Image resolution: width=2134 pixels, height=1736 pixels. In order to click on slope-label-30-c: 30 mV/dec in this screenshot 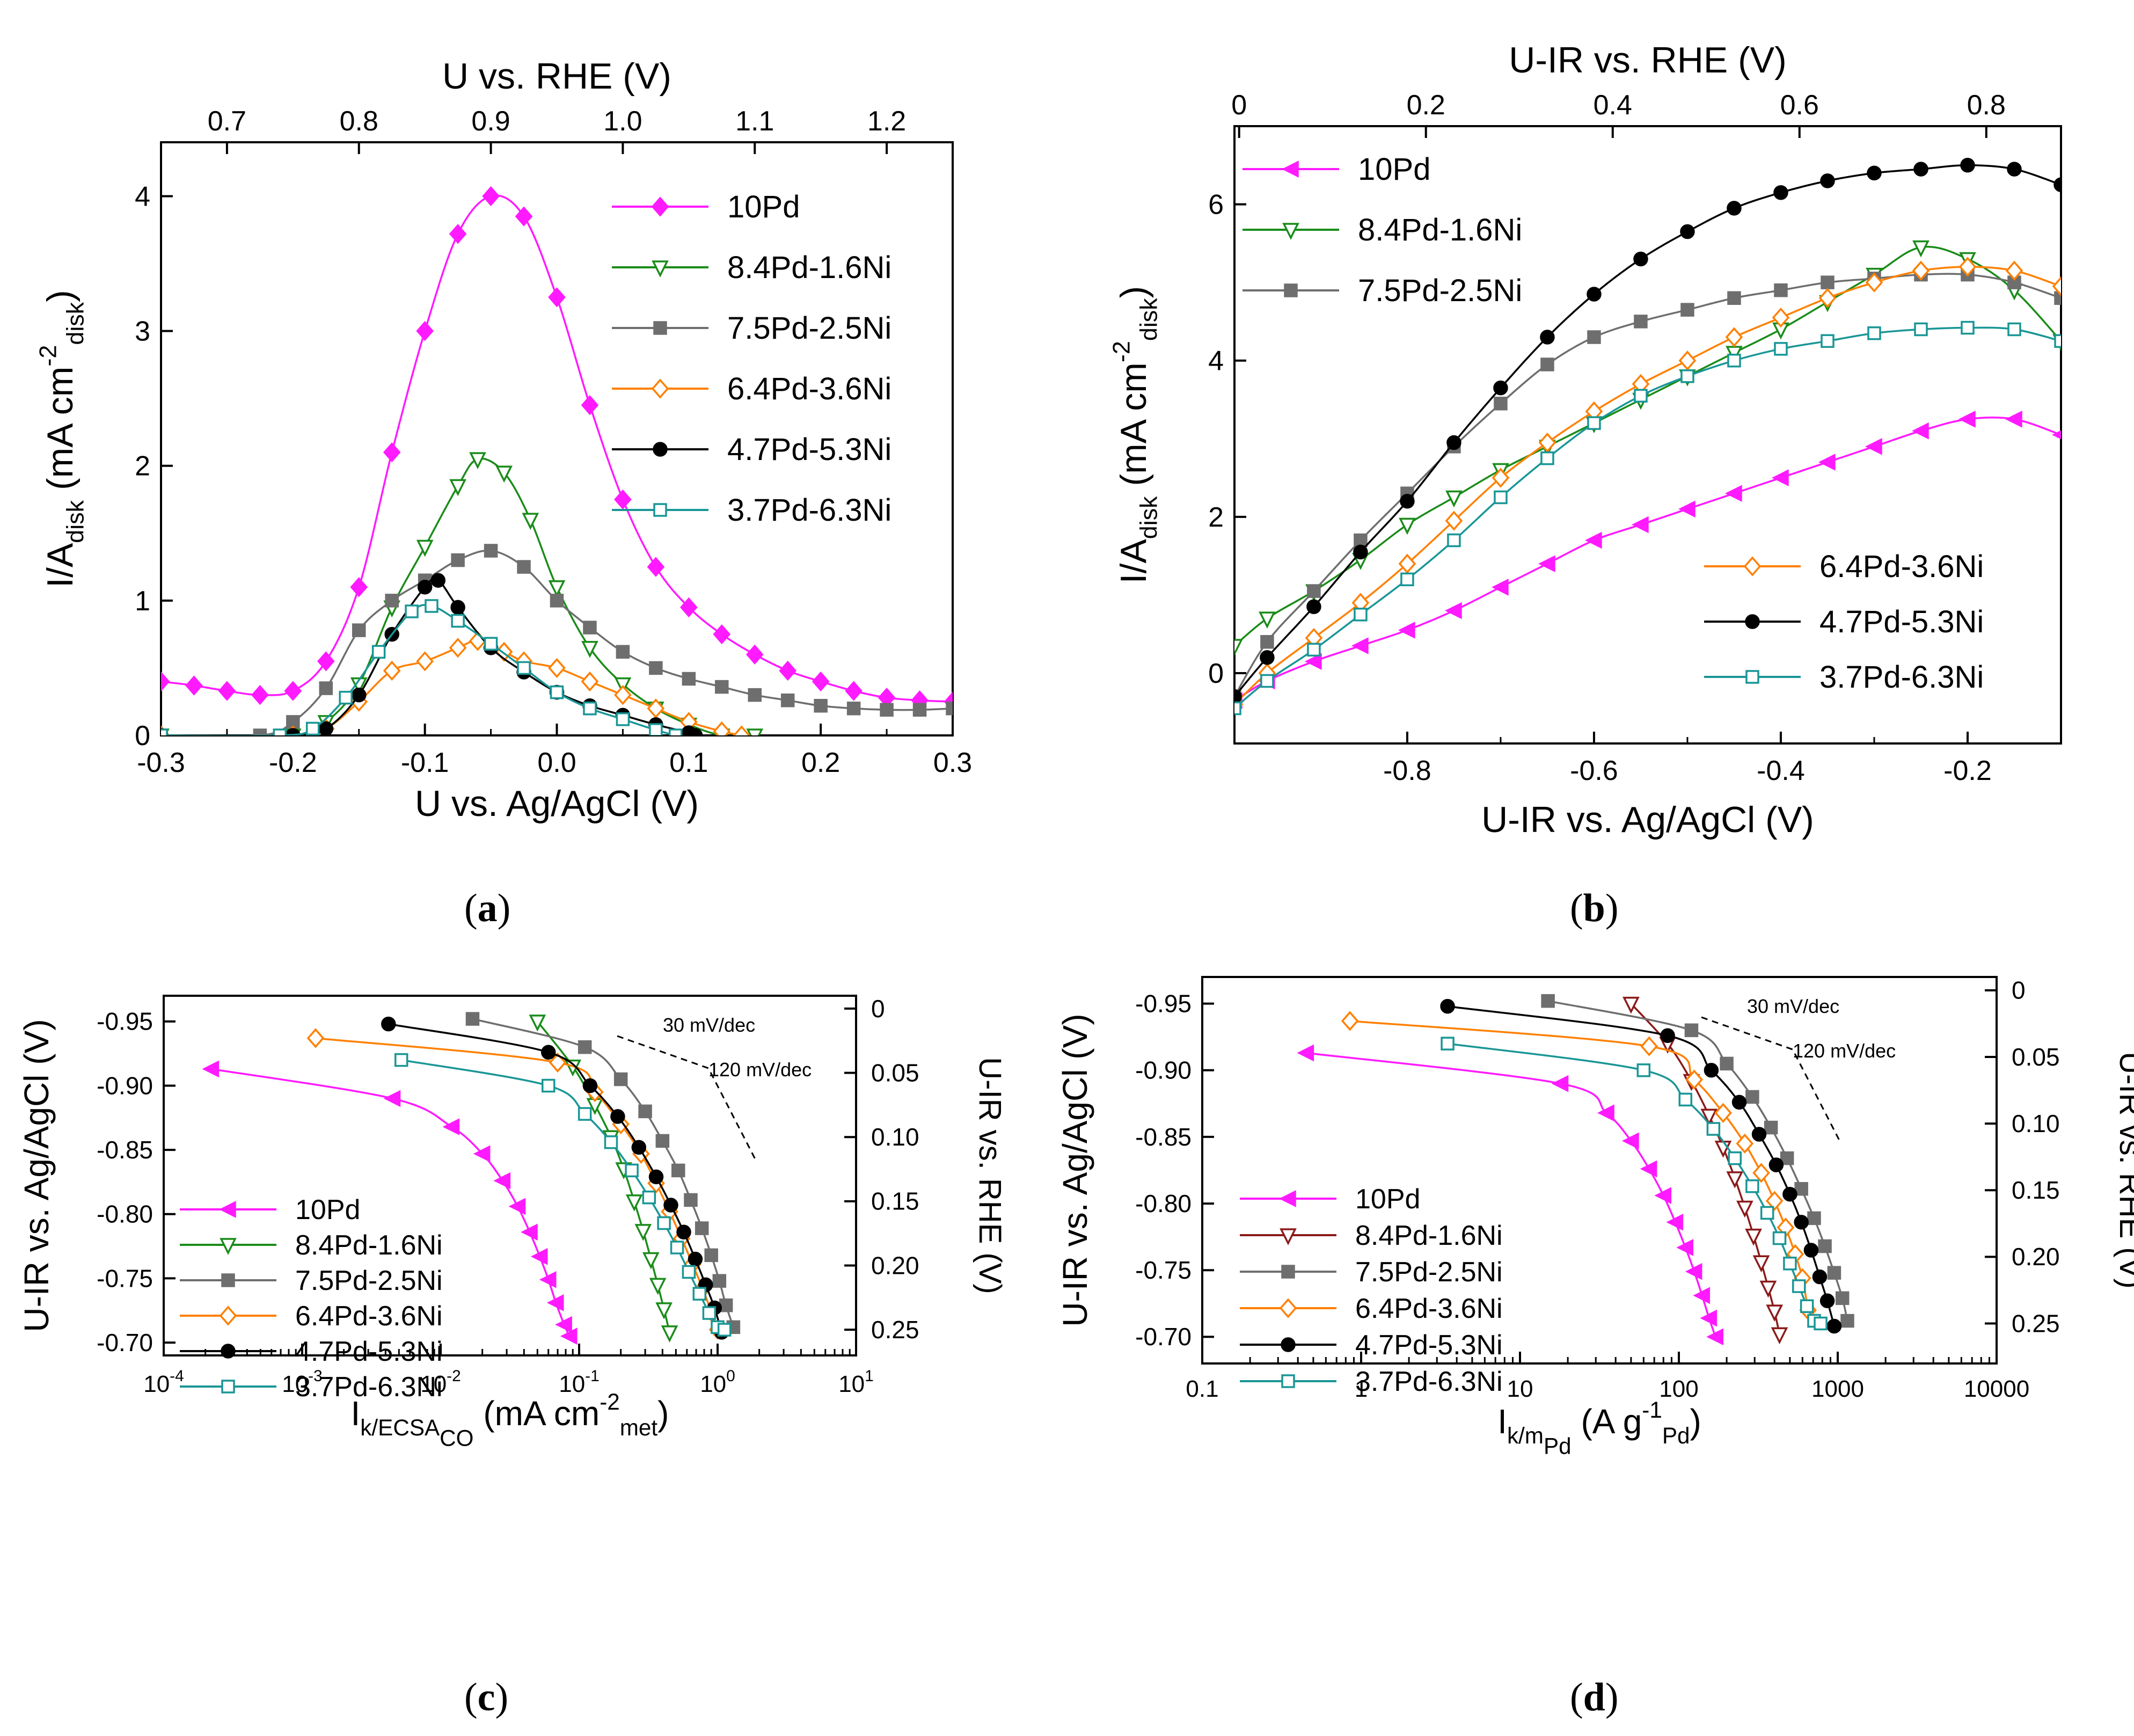, I will do `click(709, 1025)`.